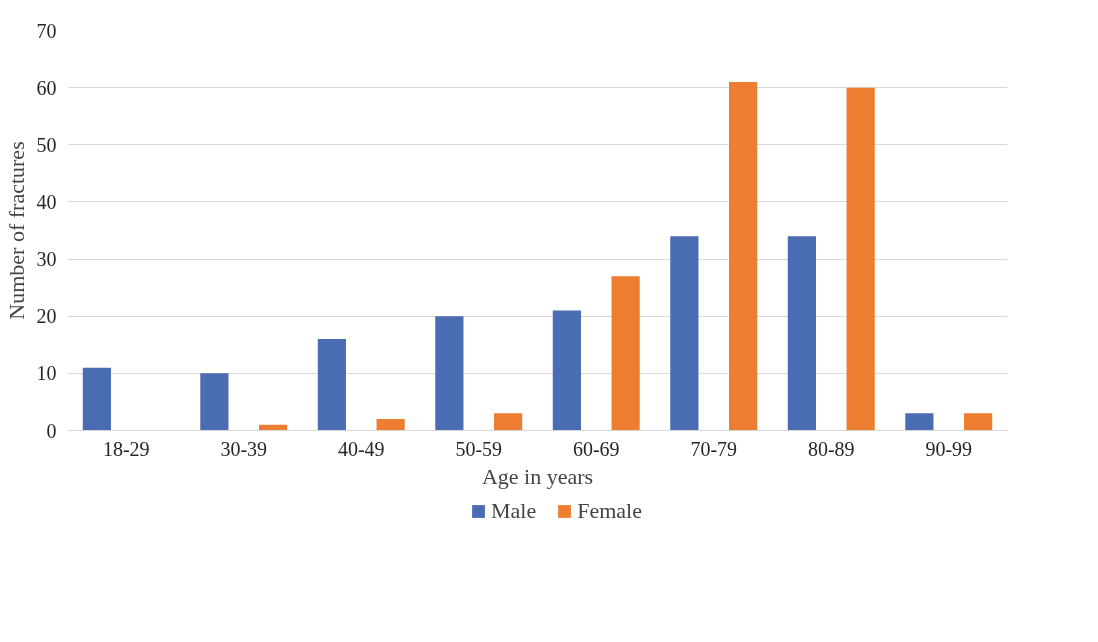  Describe the element at coordinates (244, 448) in the screenshot. I see `x-tick-label: 30-39` at that location.